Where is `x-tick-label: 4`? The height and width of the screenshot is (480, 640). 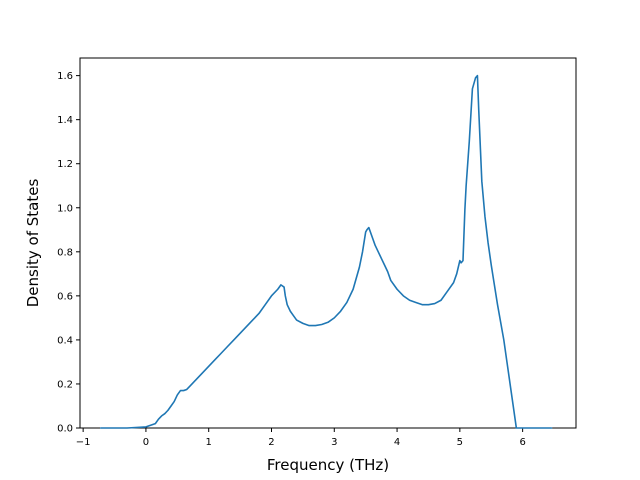 x-tick-label: 4 is located at coordinates (397, 442).